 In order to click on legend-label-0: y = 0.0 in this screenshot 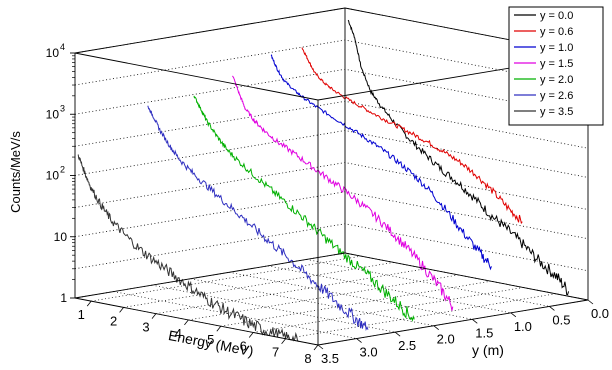, I will do `click(556, 16)`.